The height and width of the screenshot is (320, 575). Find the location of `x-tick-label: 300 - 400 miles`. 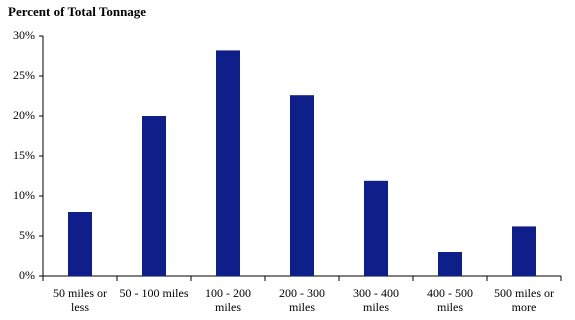

x-tick-label: 300 - 400 miles is located at coordinates (376, 300).